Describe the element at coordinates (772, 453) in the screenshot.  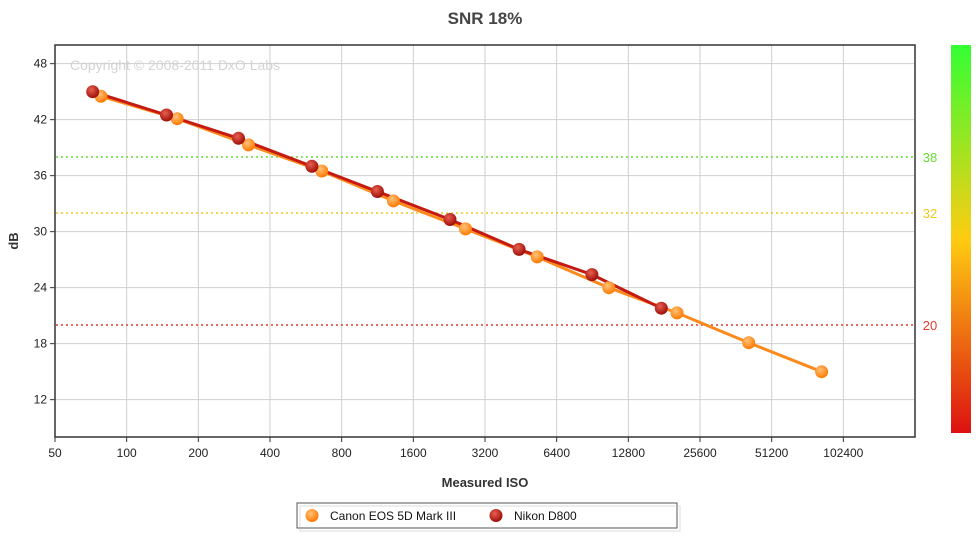
I see `x-tick-label: 51200` at that location.